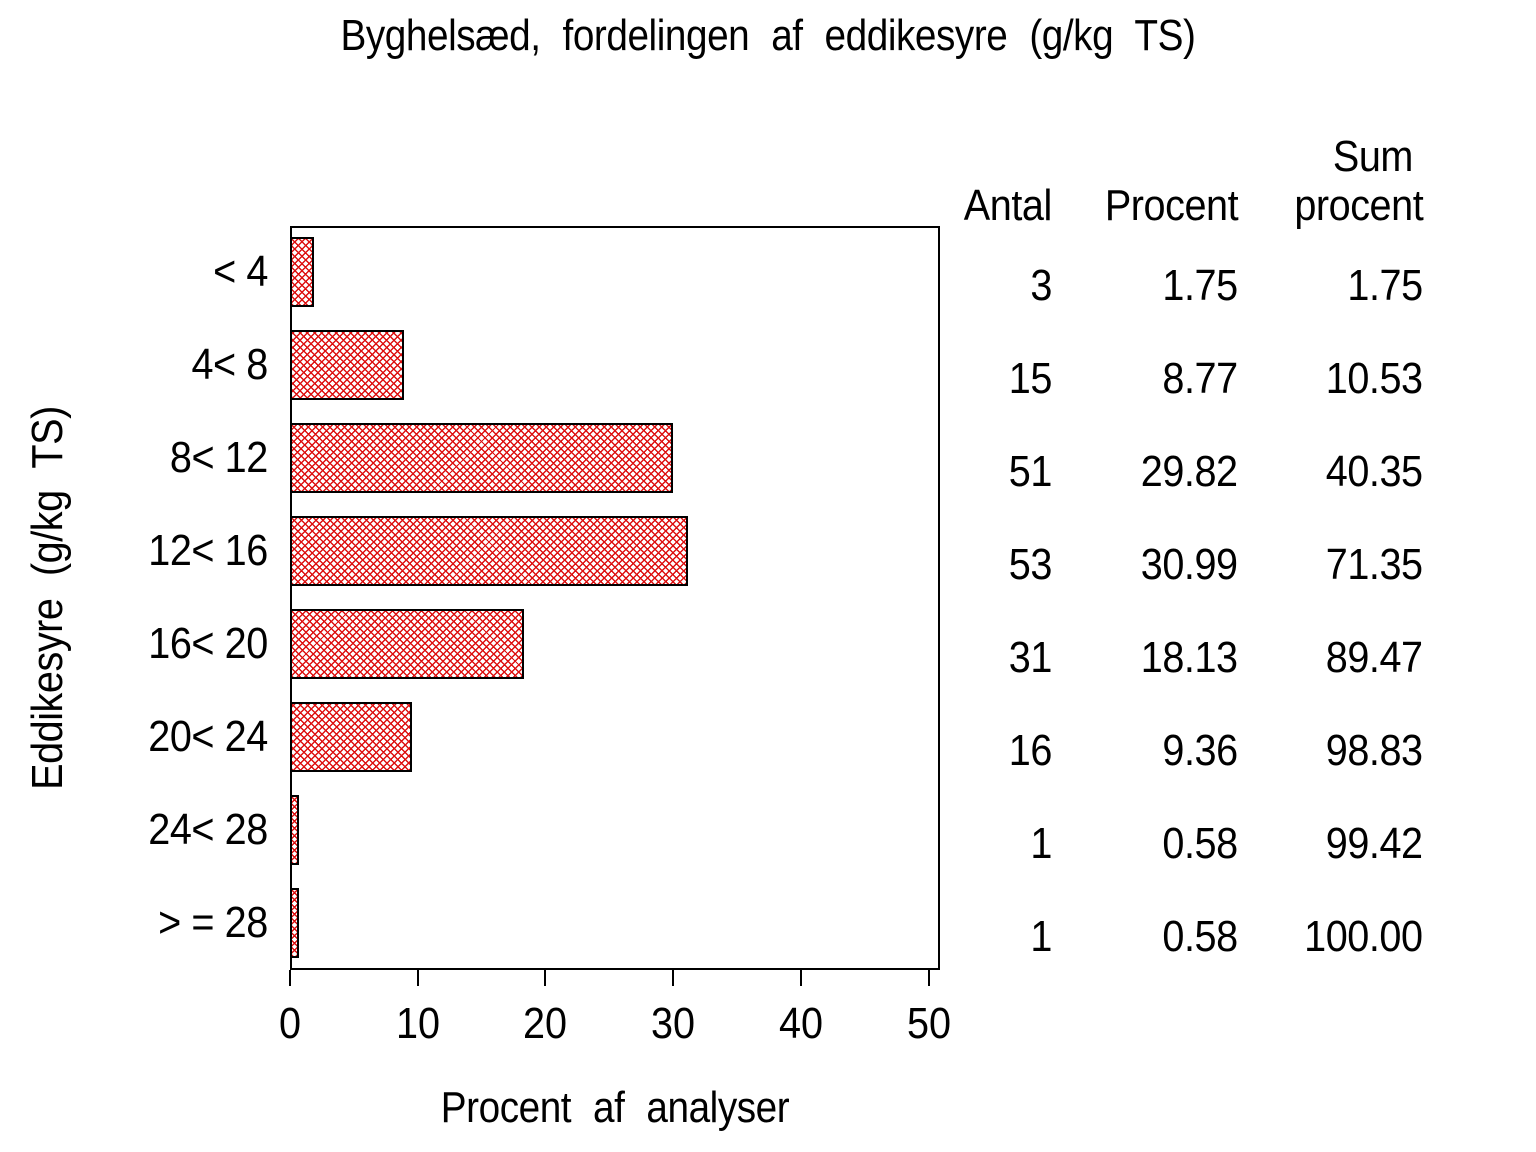  I want to click on y-axis-title: Eddikesyre (g/kg TS), so click(47, 598).